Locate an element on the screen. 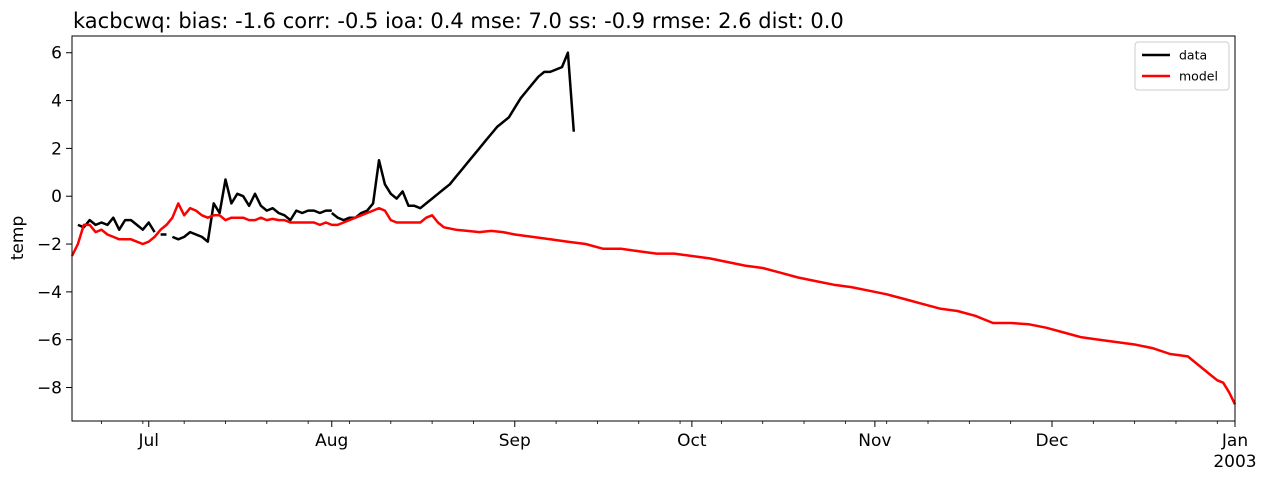  y-tick-label: 4 is located at coordinates (56, 102).